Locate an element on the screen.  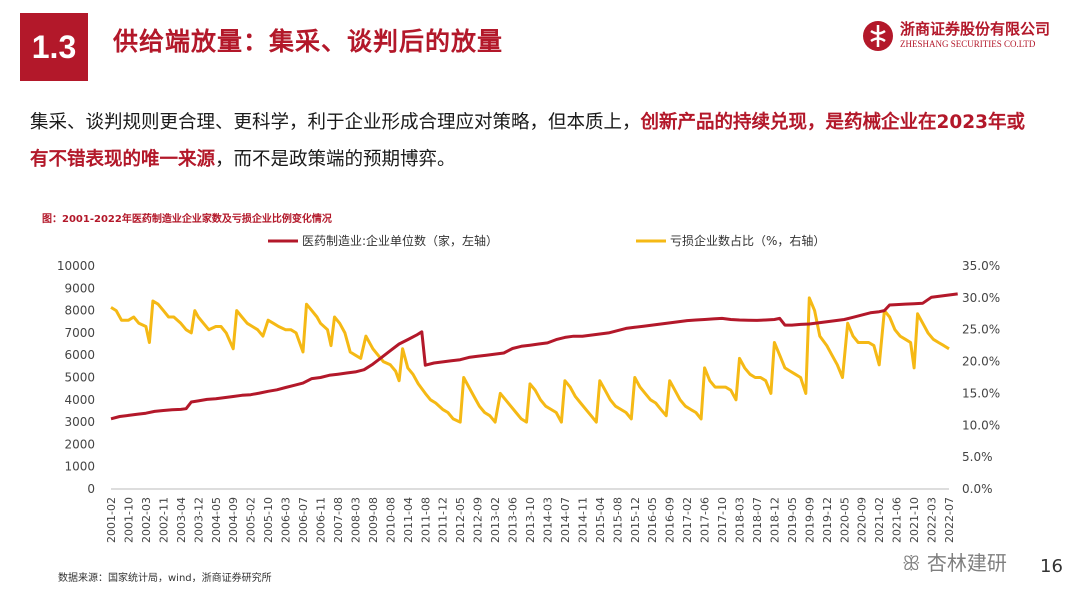
x-tick-label: 2002-11 is located at coordinates (163, 520).